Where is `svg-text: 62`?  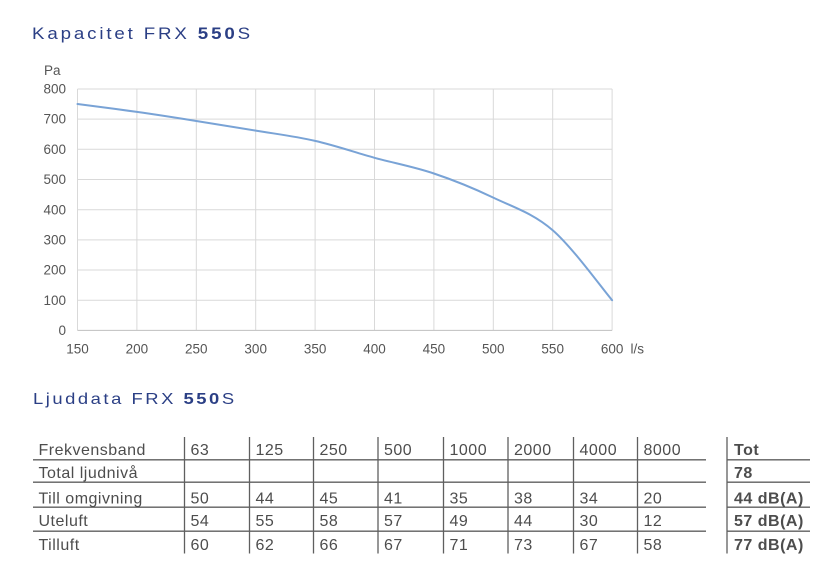 svg-text: 62 is located at coordinates (265, 545).